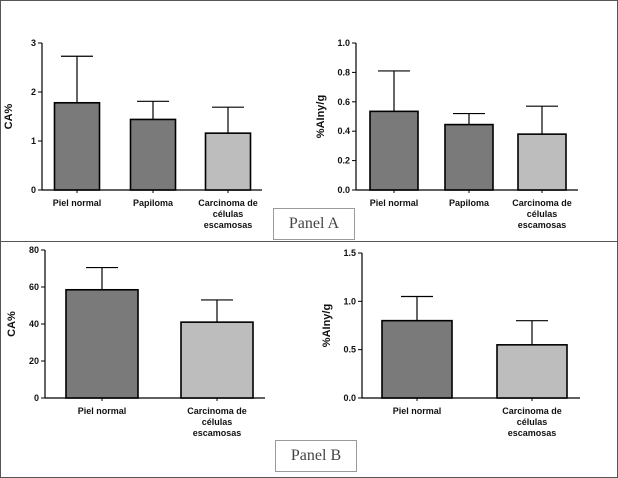  What do you see at coordinates (34, 287) in the screenshot?
I see `y-tick-label: 60` at bounding box center [34, 287].